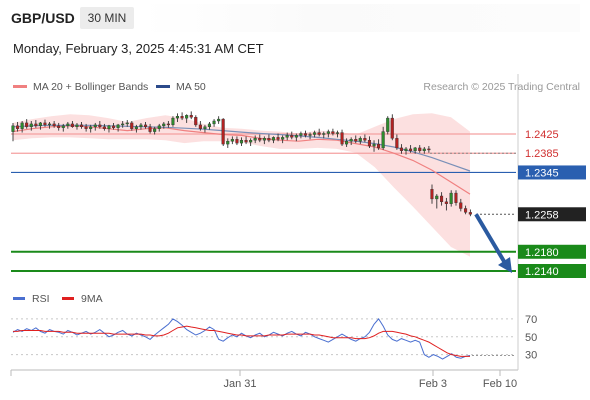 The image size is (590, 400). I want to click on pivot-label-bg, so click(552, 172).